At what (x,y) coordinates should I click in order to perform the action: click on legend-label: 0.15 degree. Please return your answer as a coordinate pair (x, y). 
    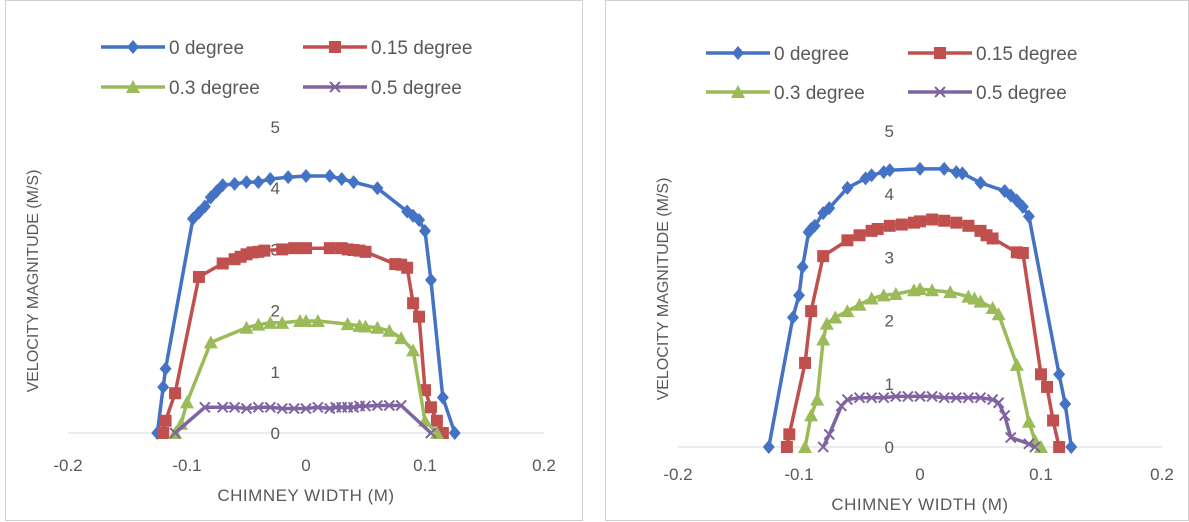
    Looking at the image, I should click on (1026, 54).